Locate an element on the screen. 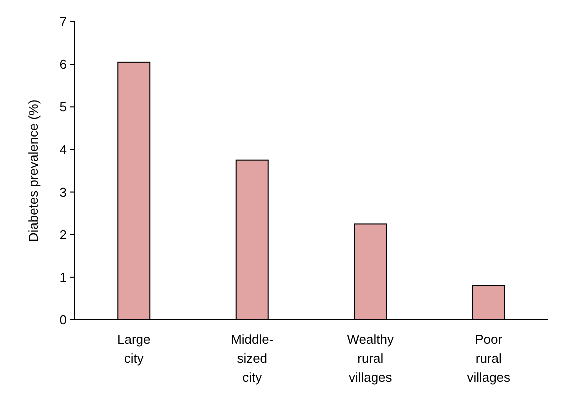 The width and height of the screenshot is (568, 404). y-tick-label: 1 is located at coordinates (63, 277).